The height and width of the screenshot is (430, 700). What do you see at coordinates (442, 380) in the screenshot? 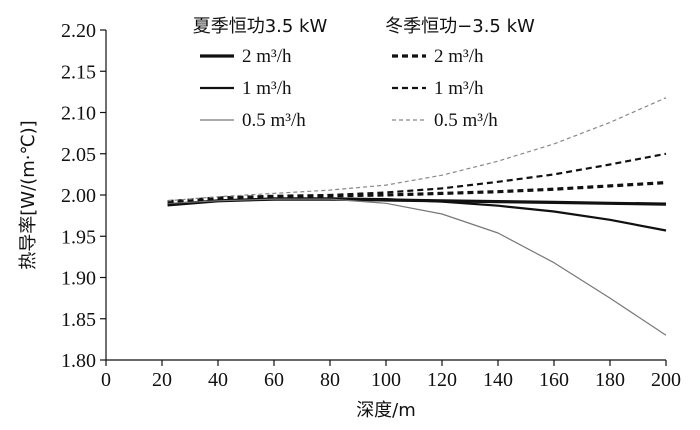
I see `x-tick-label: 120` at bounding box center [442, 380].